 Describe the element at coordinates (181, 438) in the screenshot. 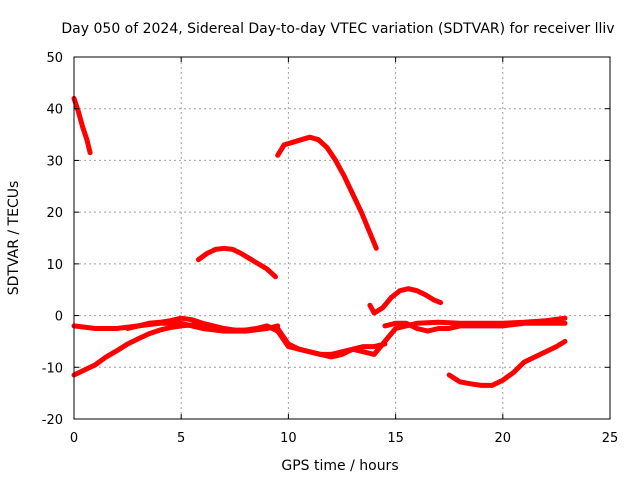

I see `x-tick-label: 5` at that location.